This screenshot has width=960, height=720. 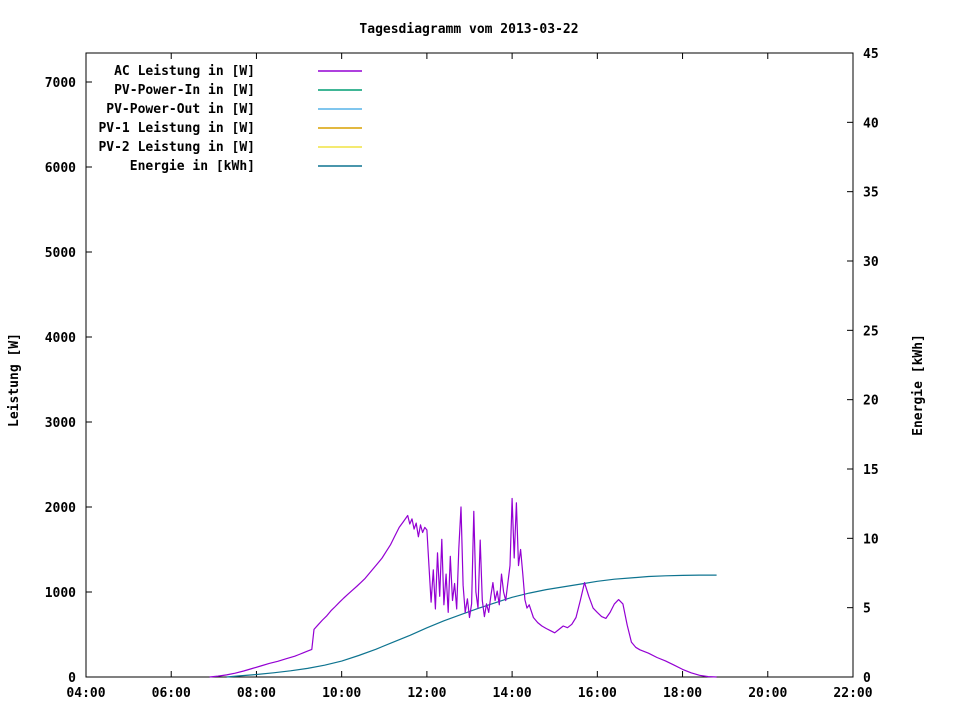 I want to click on x-tick-label: 08:00, so click(x=256, y=693).